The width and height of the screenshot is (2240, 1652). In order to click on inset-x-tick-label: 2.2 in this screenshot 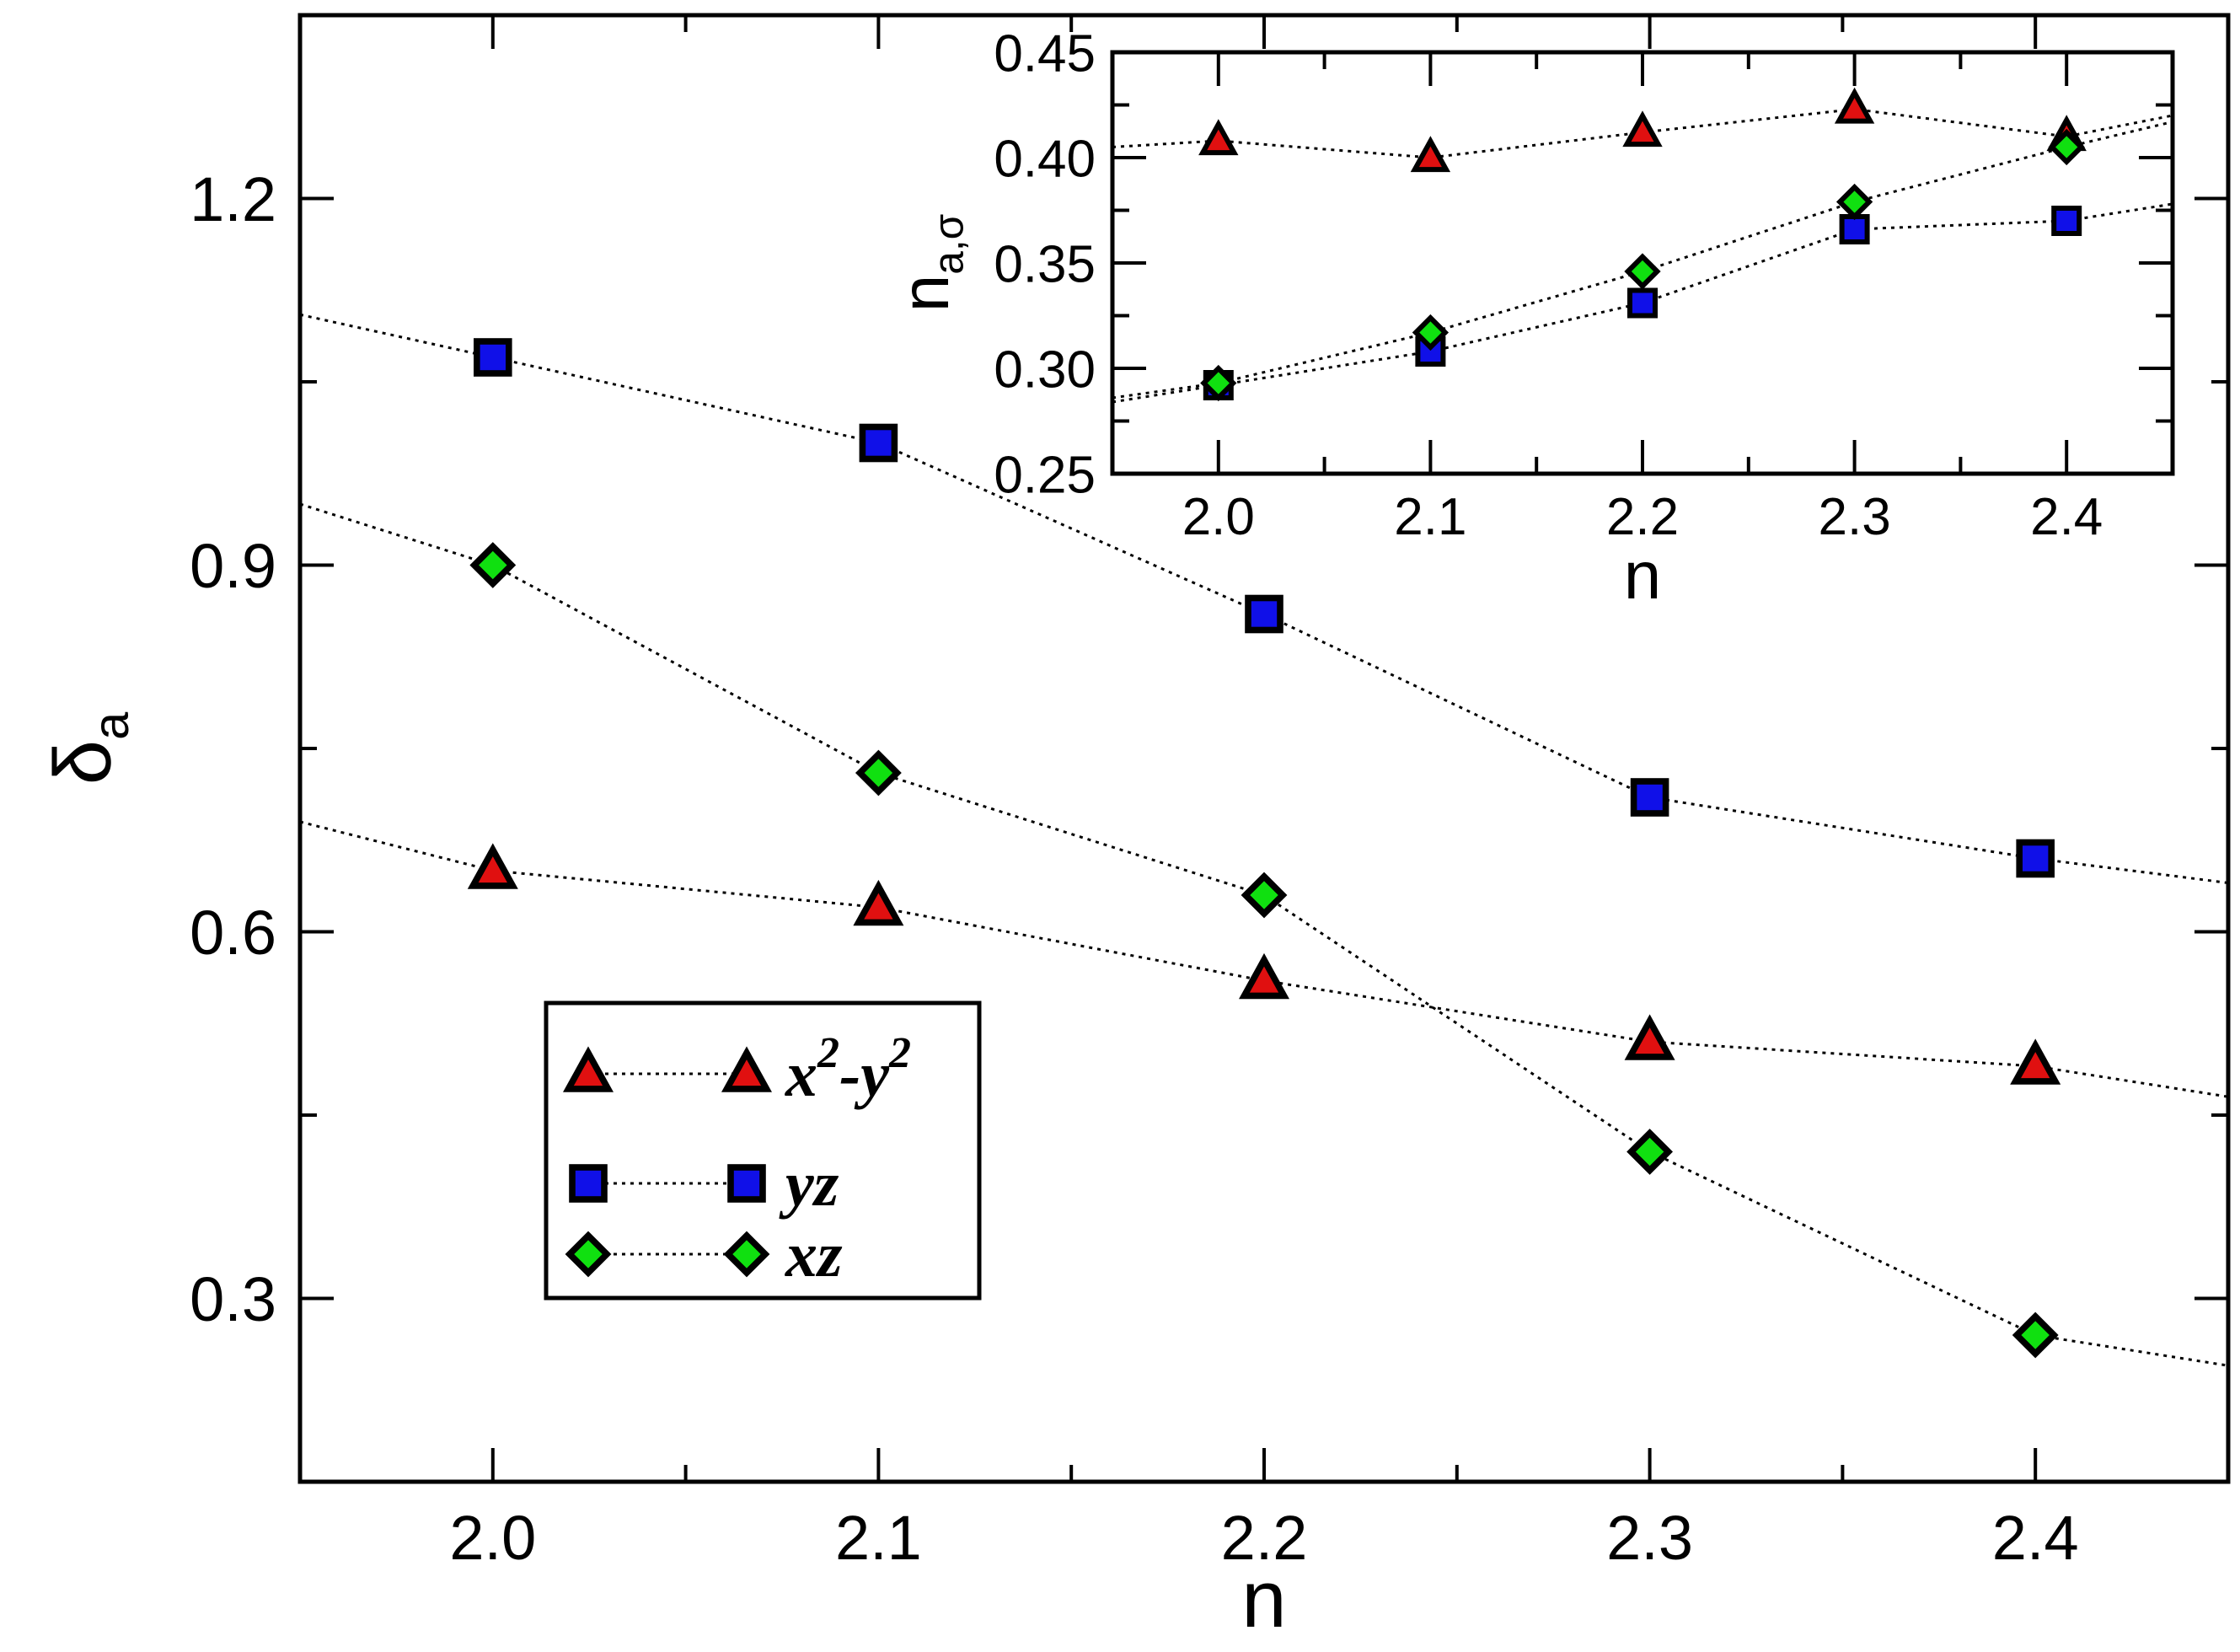, I will do `click(1642, 517)`.